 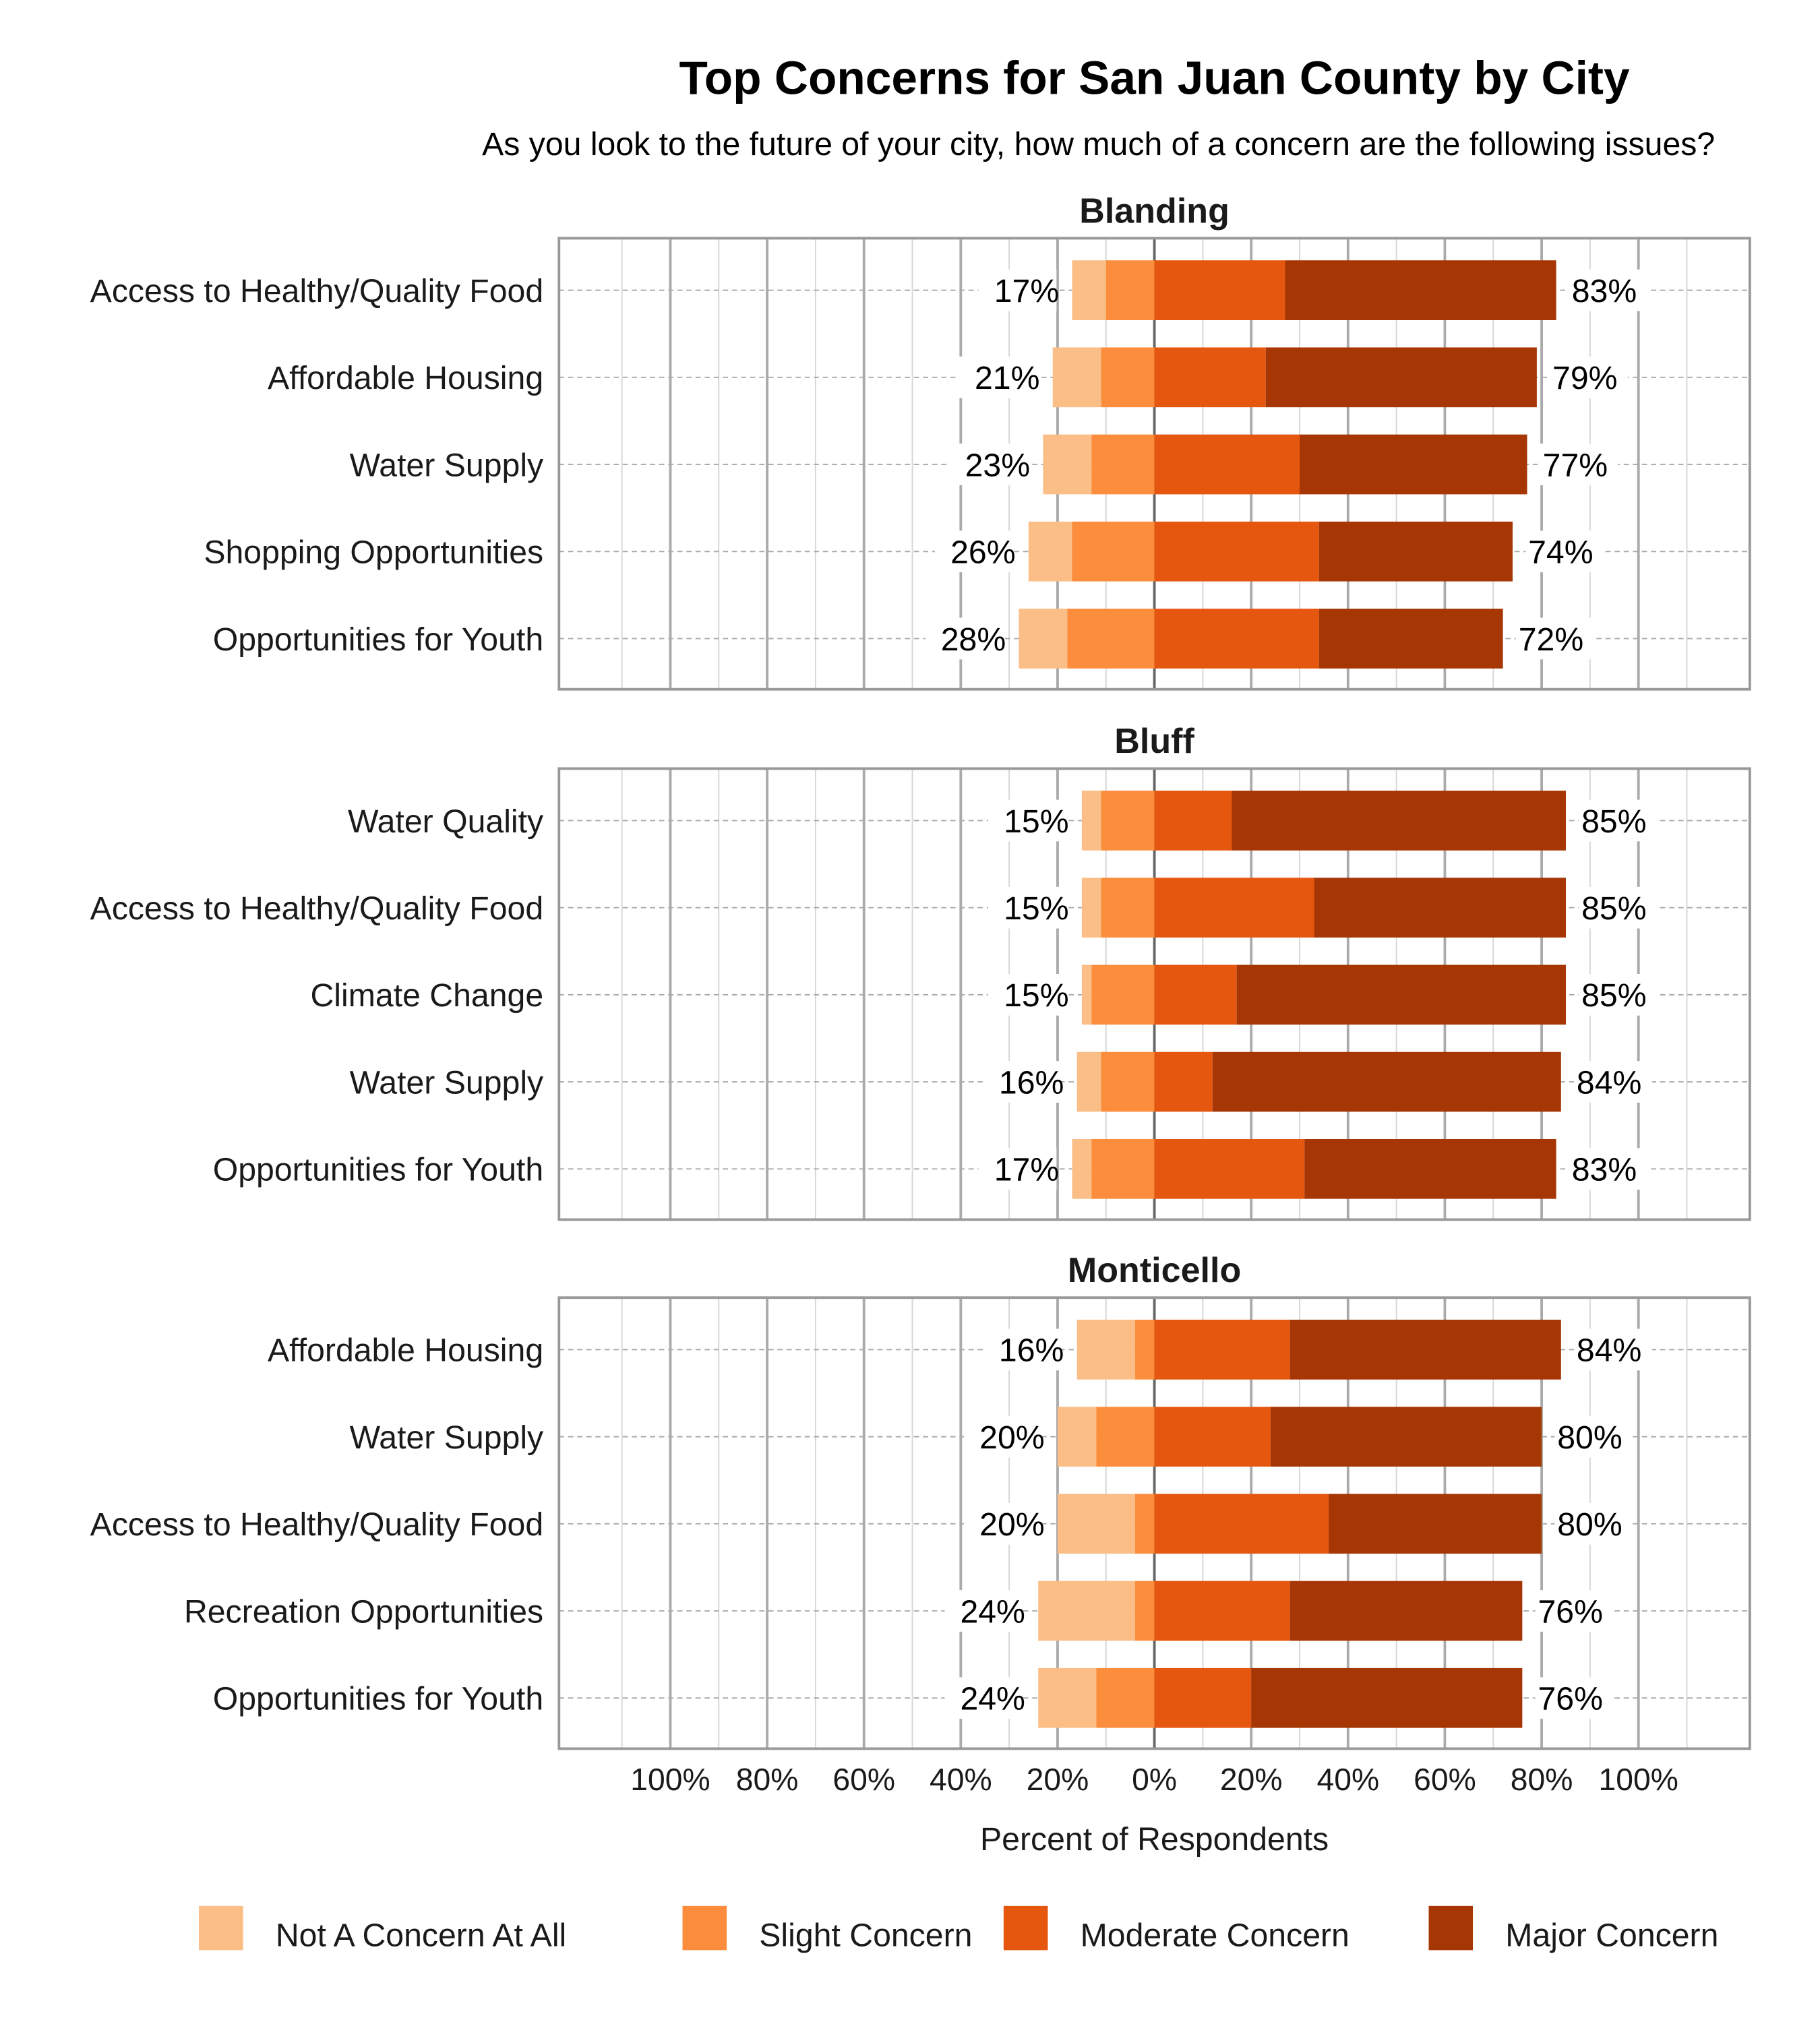 I want to click on bar-row: Water Supply 20% 80%, so click(x=1050, y=1437).